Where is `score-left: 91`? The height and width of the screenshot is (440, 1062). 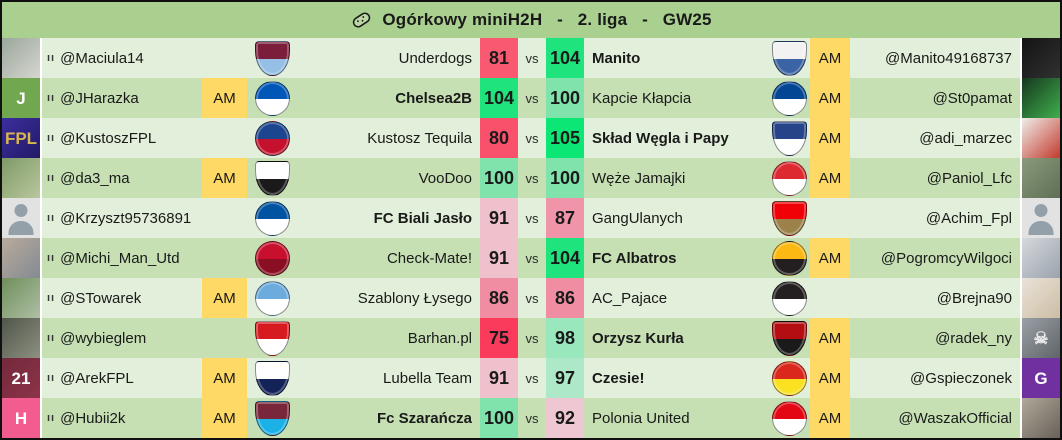 score-left: 91 is located at coordinates (499, 378).